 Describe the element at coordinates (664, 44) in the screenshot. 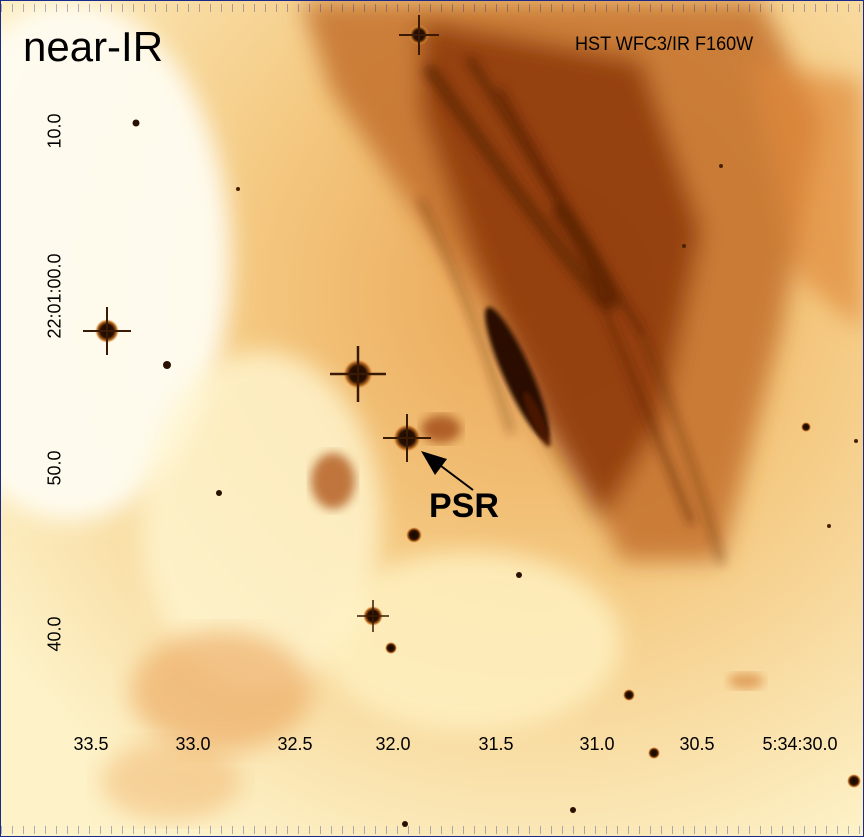

I see `instrument-label: HST WFC3/IR F160W` at that location.